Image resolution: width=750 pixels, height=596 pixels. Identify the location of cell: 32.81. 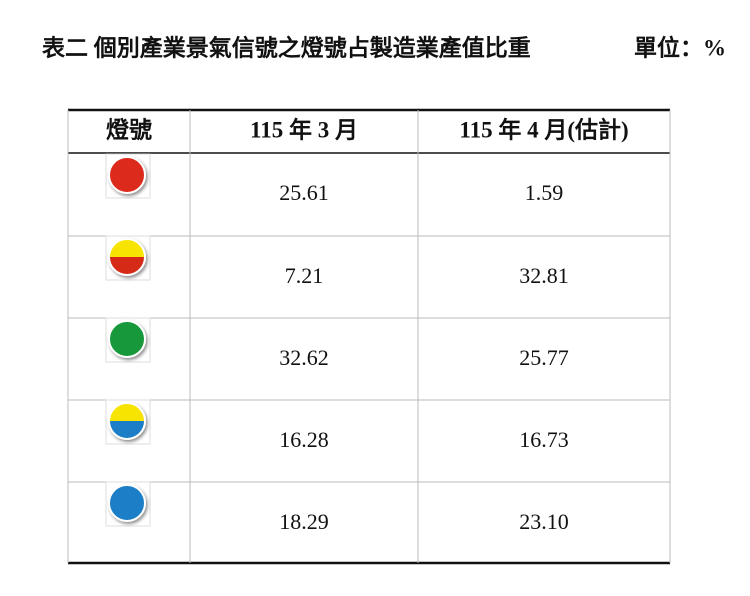
(544, 275).